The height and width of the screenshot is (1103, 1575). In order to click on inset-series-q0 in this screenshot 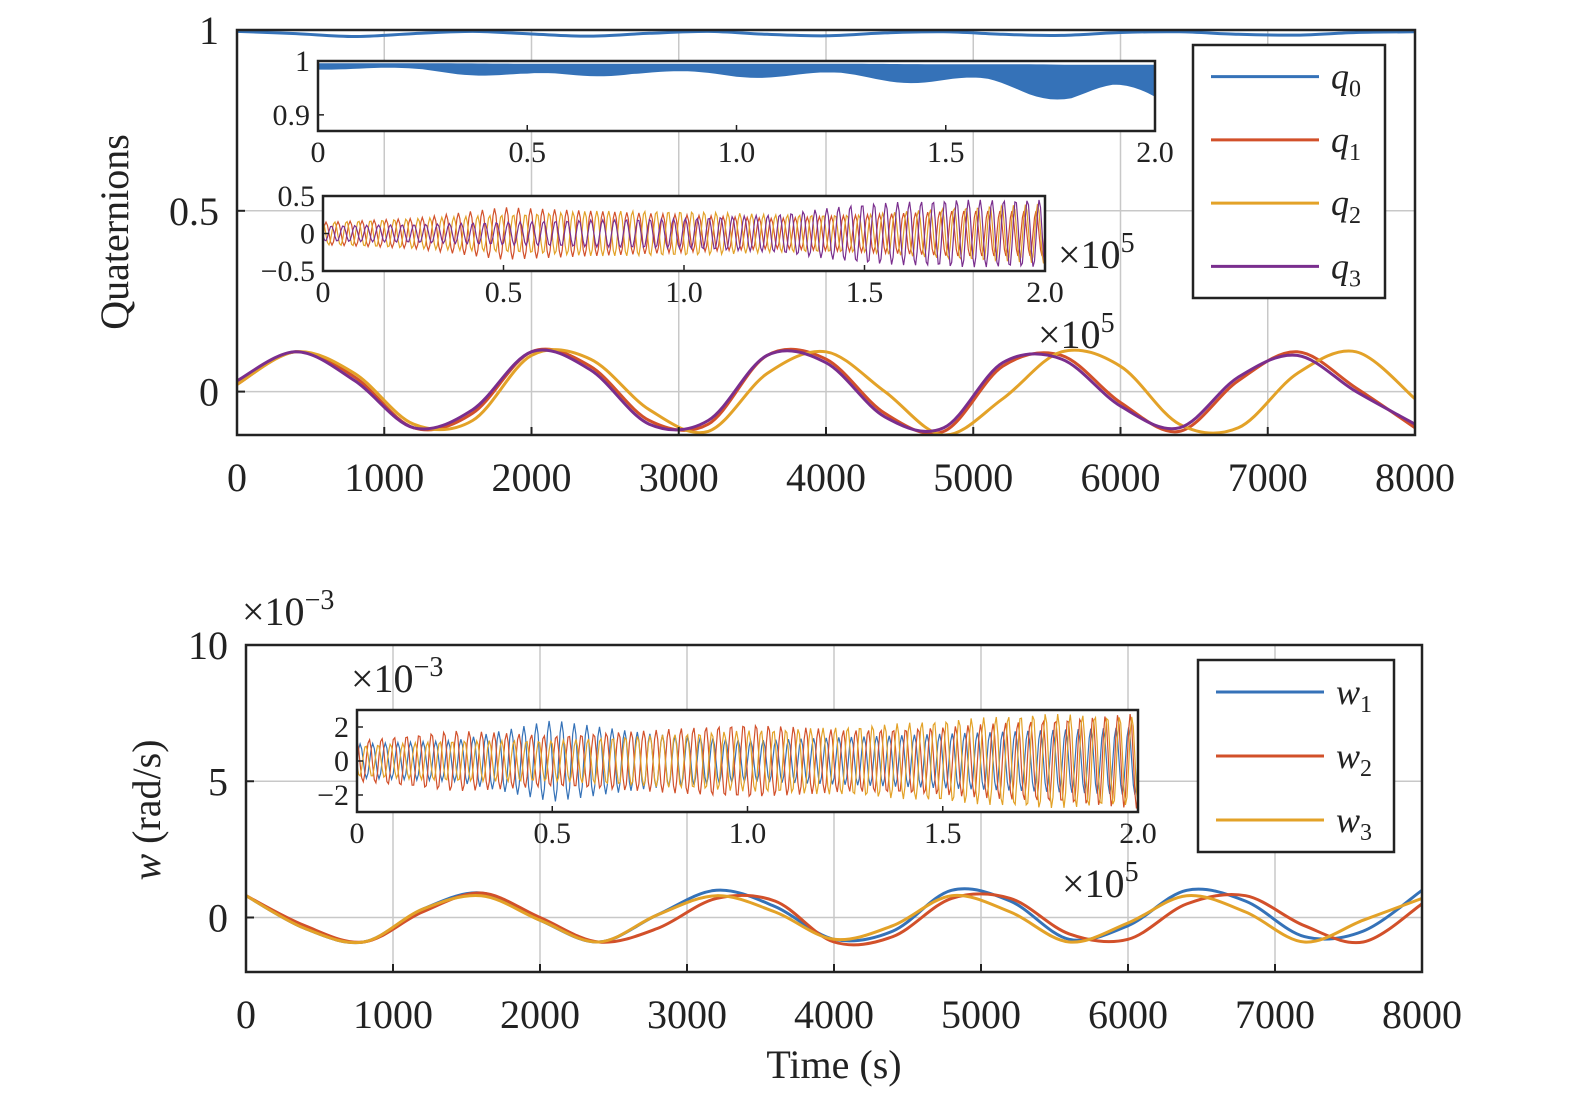, I will do `click(736, 81)`.